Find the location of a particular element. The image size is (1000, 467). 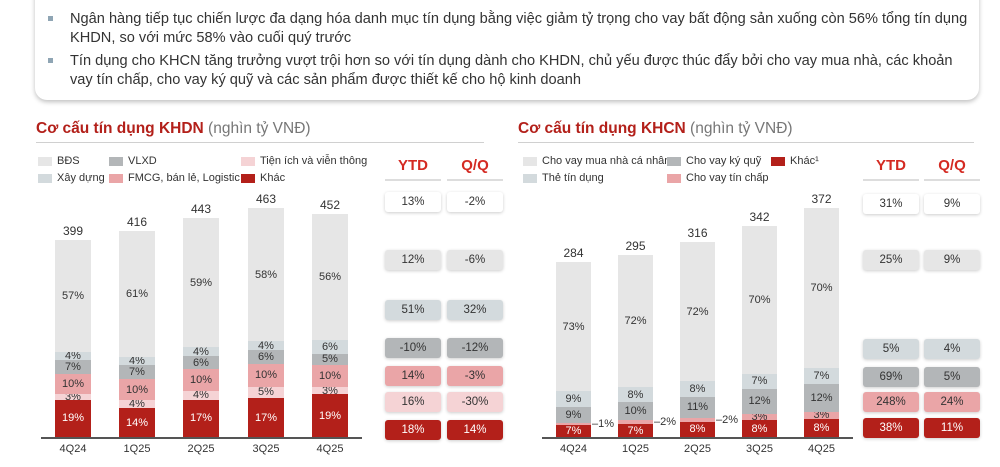

data-label: 17% is located at coordinates (266, 417).